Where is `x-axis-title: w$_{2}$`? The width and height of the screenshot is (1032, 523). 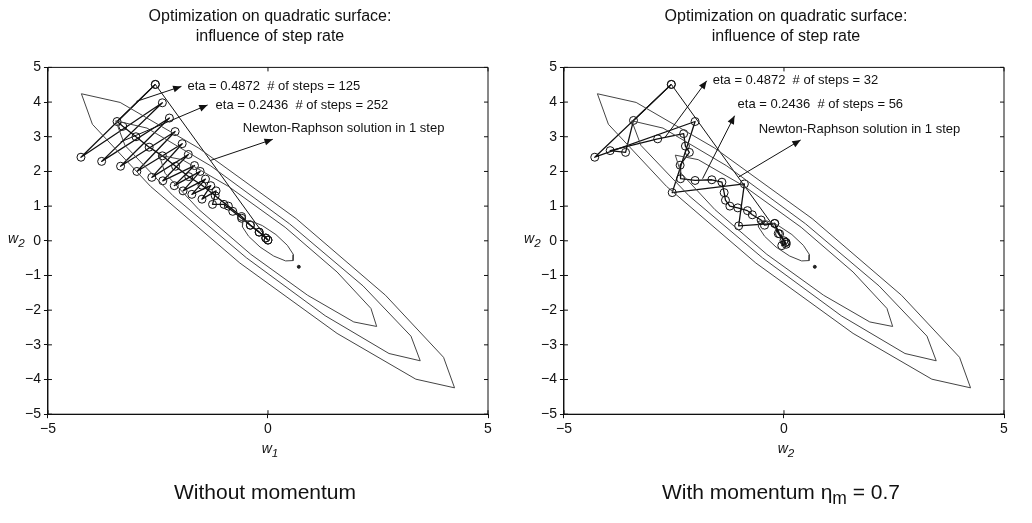 x-axis-title: w$_{2}$ is located at coordinates (786, 449).